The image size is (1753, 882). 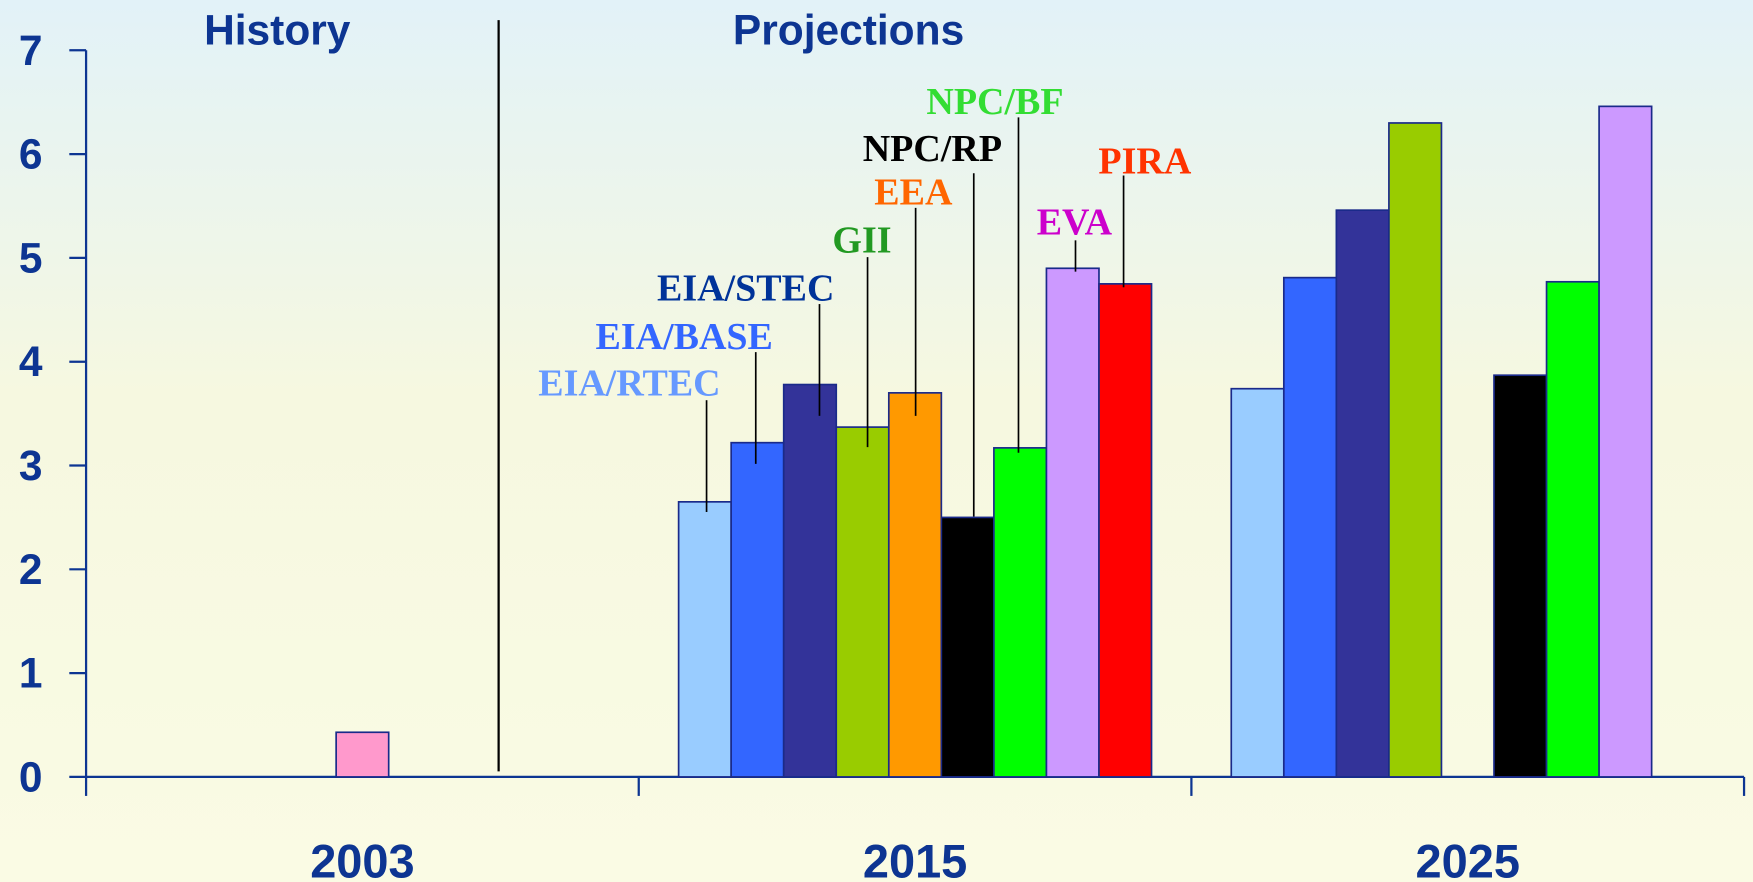 I want to click on y-tick-label: 3, so click(x=31, y=466).